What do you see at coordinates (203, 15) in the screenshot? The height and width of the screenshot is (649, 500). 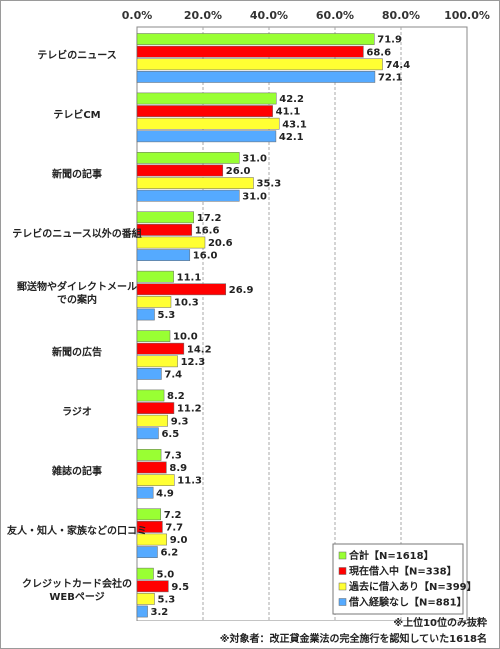 I see `x-tick-label: 20.0%` at bounding box center [203, 15].